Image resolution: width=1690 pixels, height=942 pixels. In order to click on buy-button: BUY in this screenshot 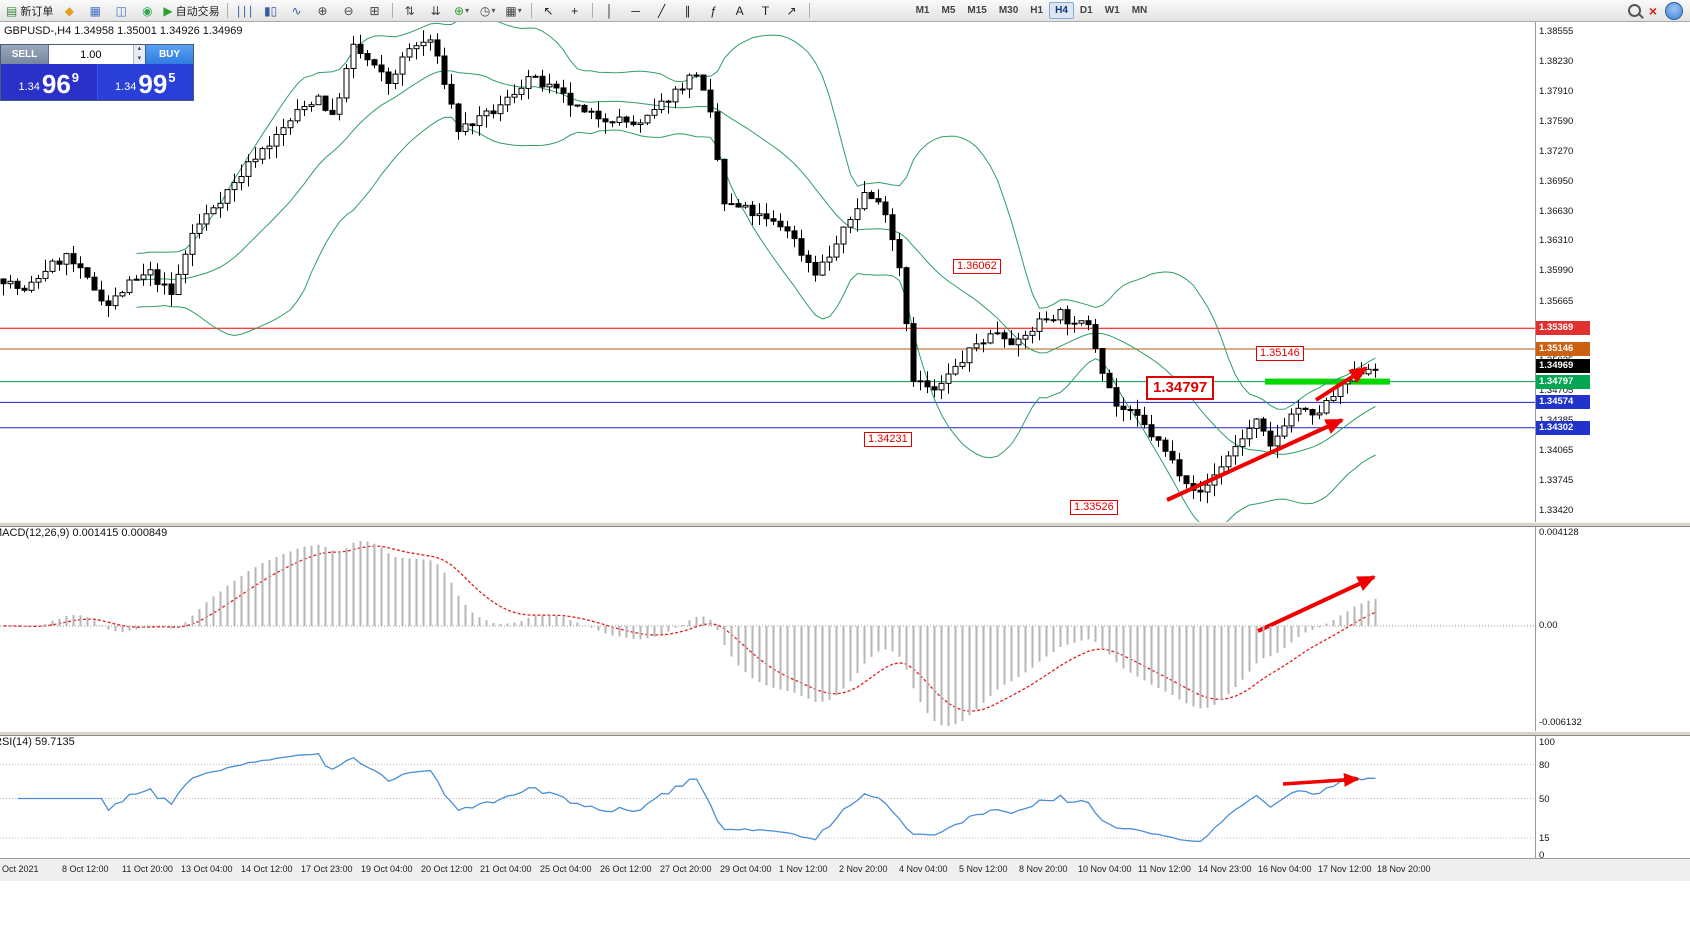, I will do `click(169, 54)`.